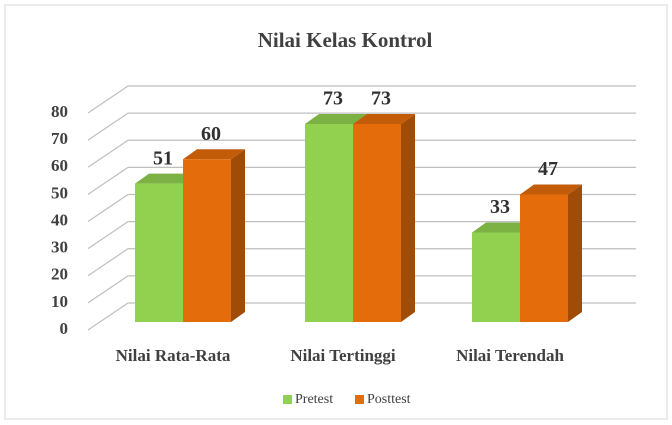 This screenshot has width=672, height=425. What do you see at coordinates (314, 399) in the screenshot?
I see `legend-label: Pretest` at bounding box center [314, 399].